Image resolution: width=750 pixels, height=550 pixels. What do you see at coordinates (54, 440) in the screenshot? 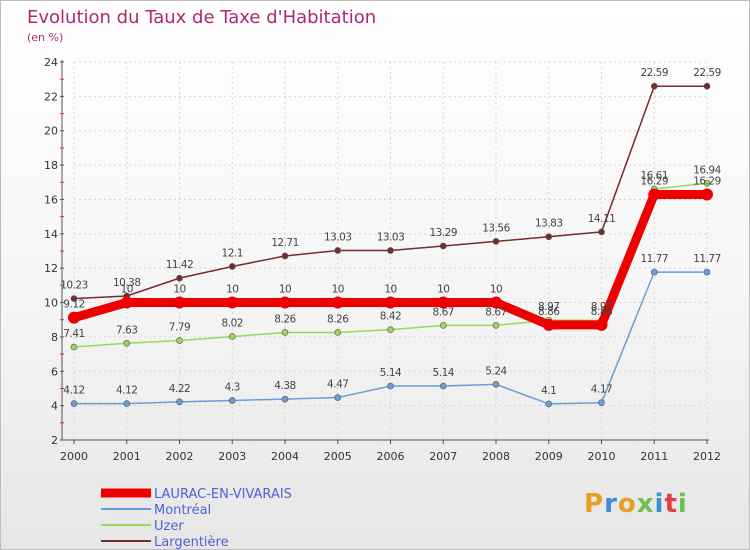
I see `y-tick-label: 2` at bounding box center [54, 440].